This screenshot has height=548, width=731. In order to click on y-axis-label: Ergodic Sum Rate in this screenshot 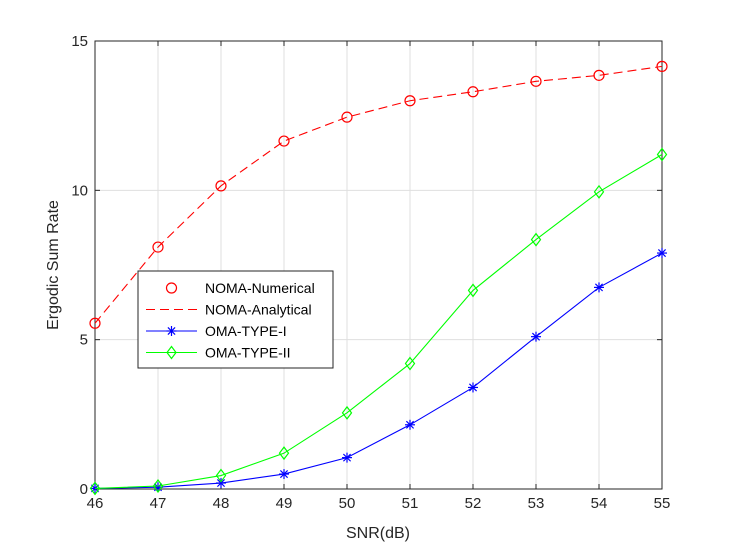, I will do `click(53, 265)`.